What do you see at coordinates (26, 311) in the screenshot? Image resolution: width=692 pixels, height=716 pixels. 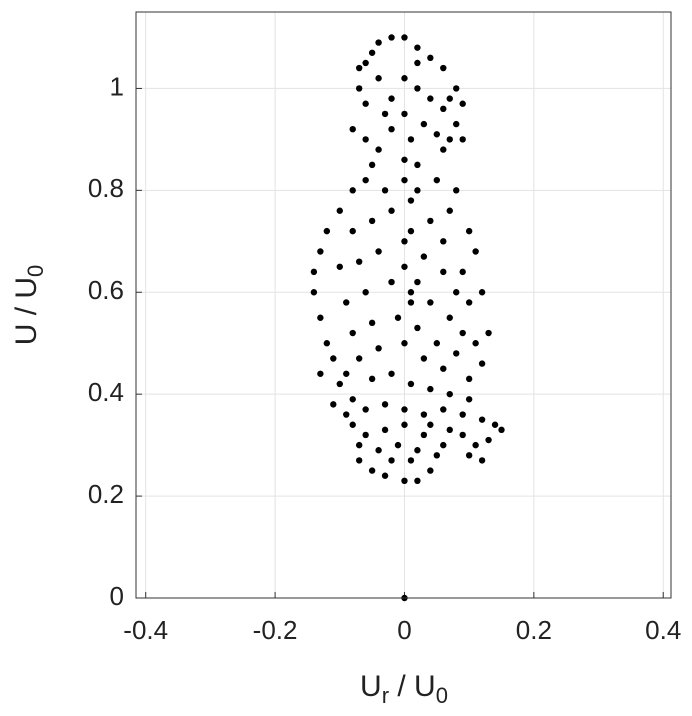 I see `label-text: U / U` at bounding box center [26, 311].